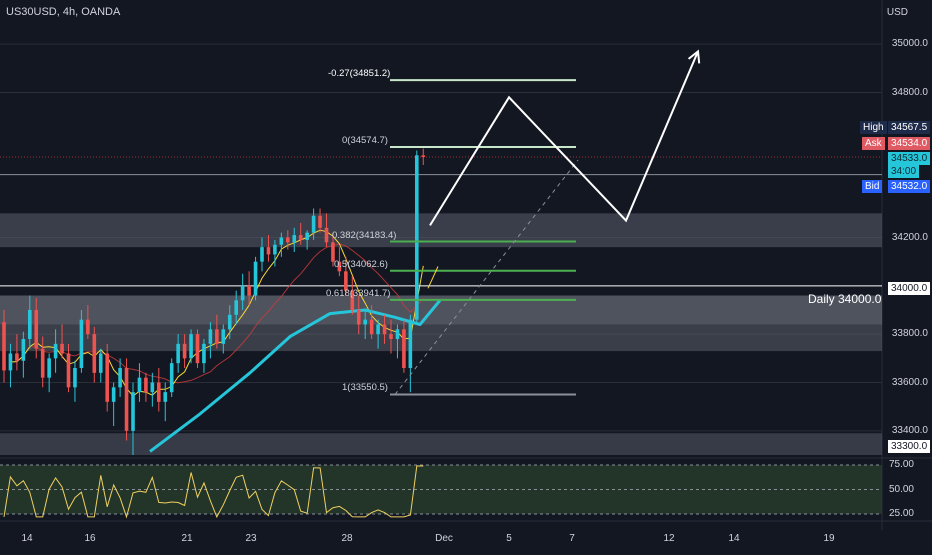 This screenshot has height=555, width=932. What do you see at coordinates (572, 538) in the screenshot?
I see `time-tick-label: 7` at bounding box center [572, 538].